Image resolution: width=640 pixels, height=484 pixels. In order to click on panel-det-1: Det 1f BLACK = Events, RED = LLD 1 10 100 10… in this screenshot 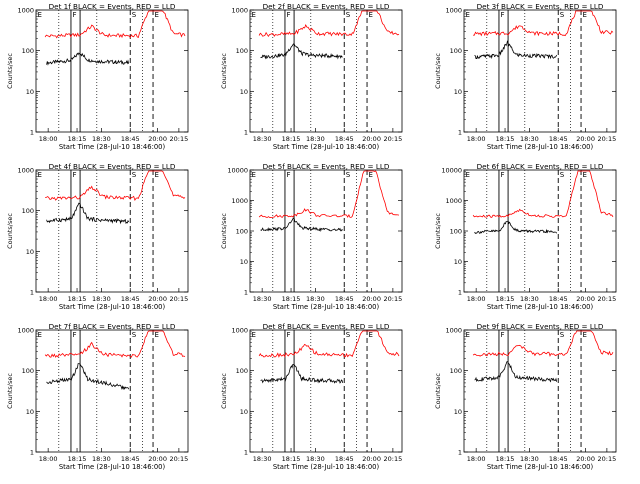, I will do `click(97, 76)`.